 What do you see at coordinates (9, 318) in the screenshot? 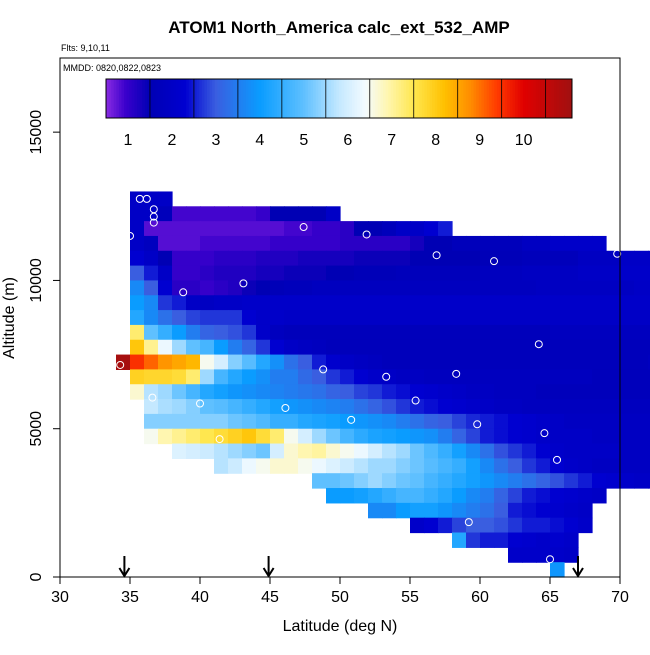
I see `y-axis-label: Altitude (m)` at bounding box center [9, 318].